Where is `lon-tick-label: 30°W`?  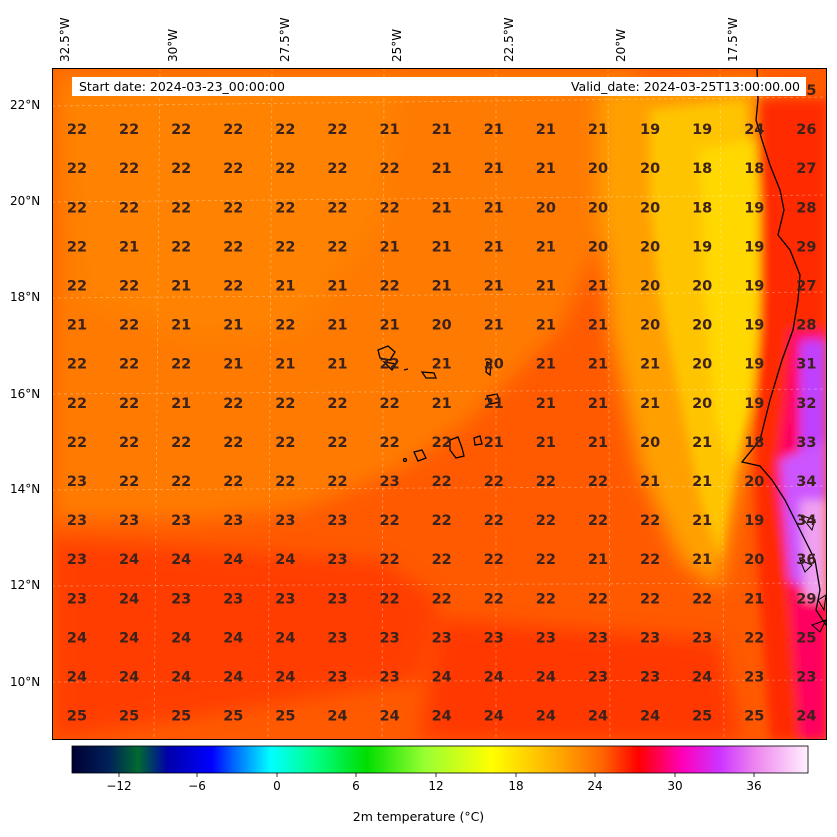
lon-tick-label: 30°W is located at coordinates (173, 45).